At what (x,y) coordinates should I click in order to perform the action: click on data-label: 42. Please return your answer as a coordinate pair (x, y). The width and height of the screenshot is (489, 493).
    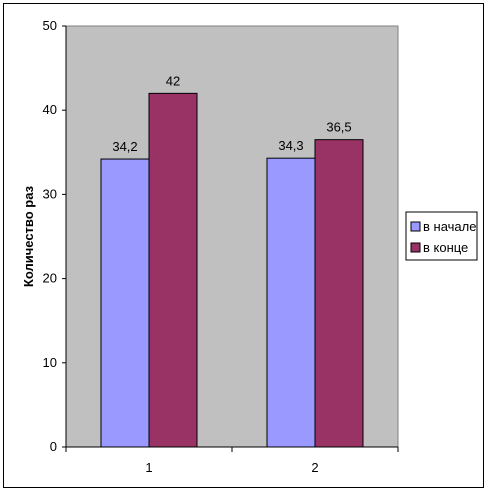
    Looking at the image, I should click on (173, 80).